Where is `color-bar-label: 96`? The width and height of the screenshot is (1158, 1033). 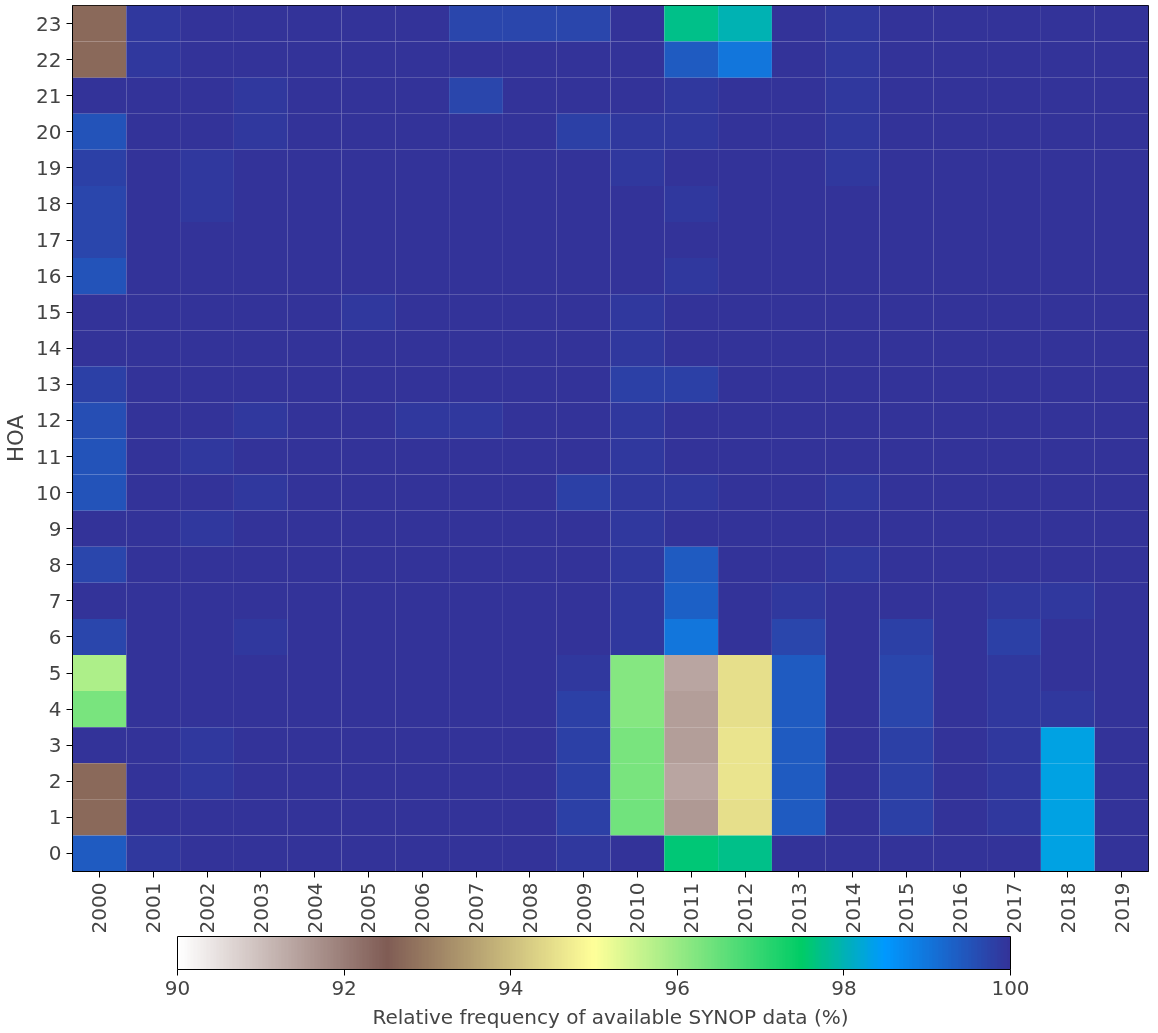 color-bar-label: 96 is located at coordinates (677, 987).